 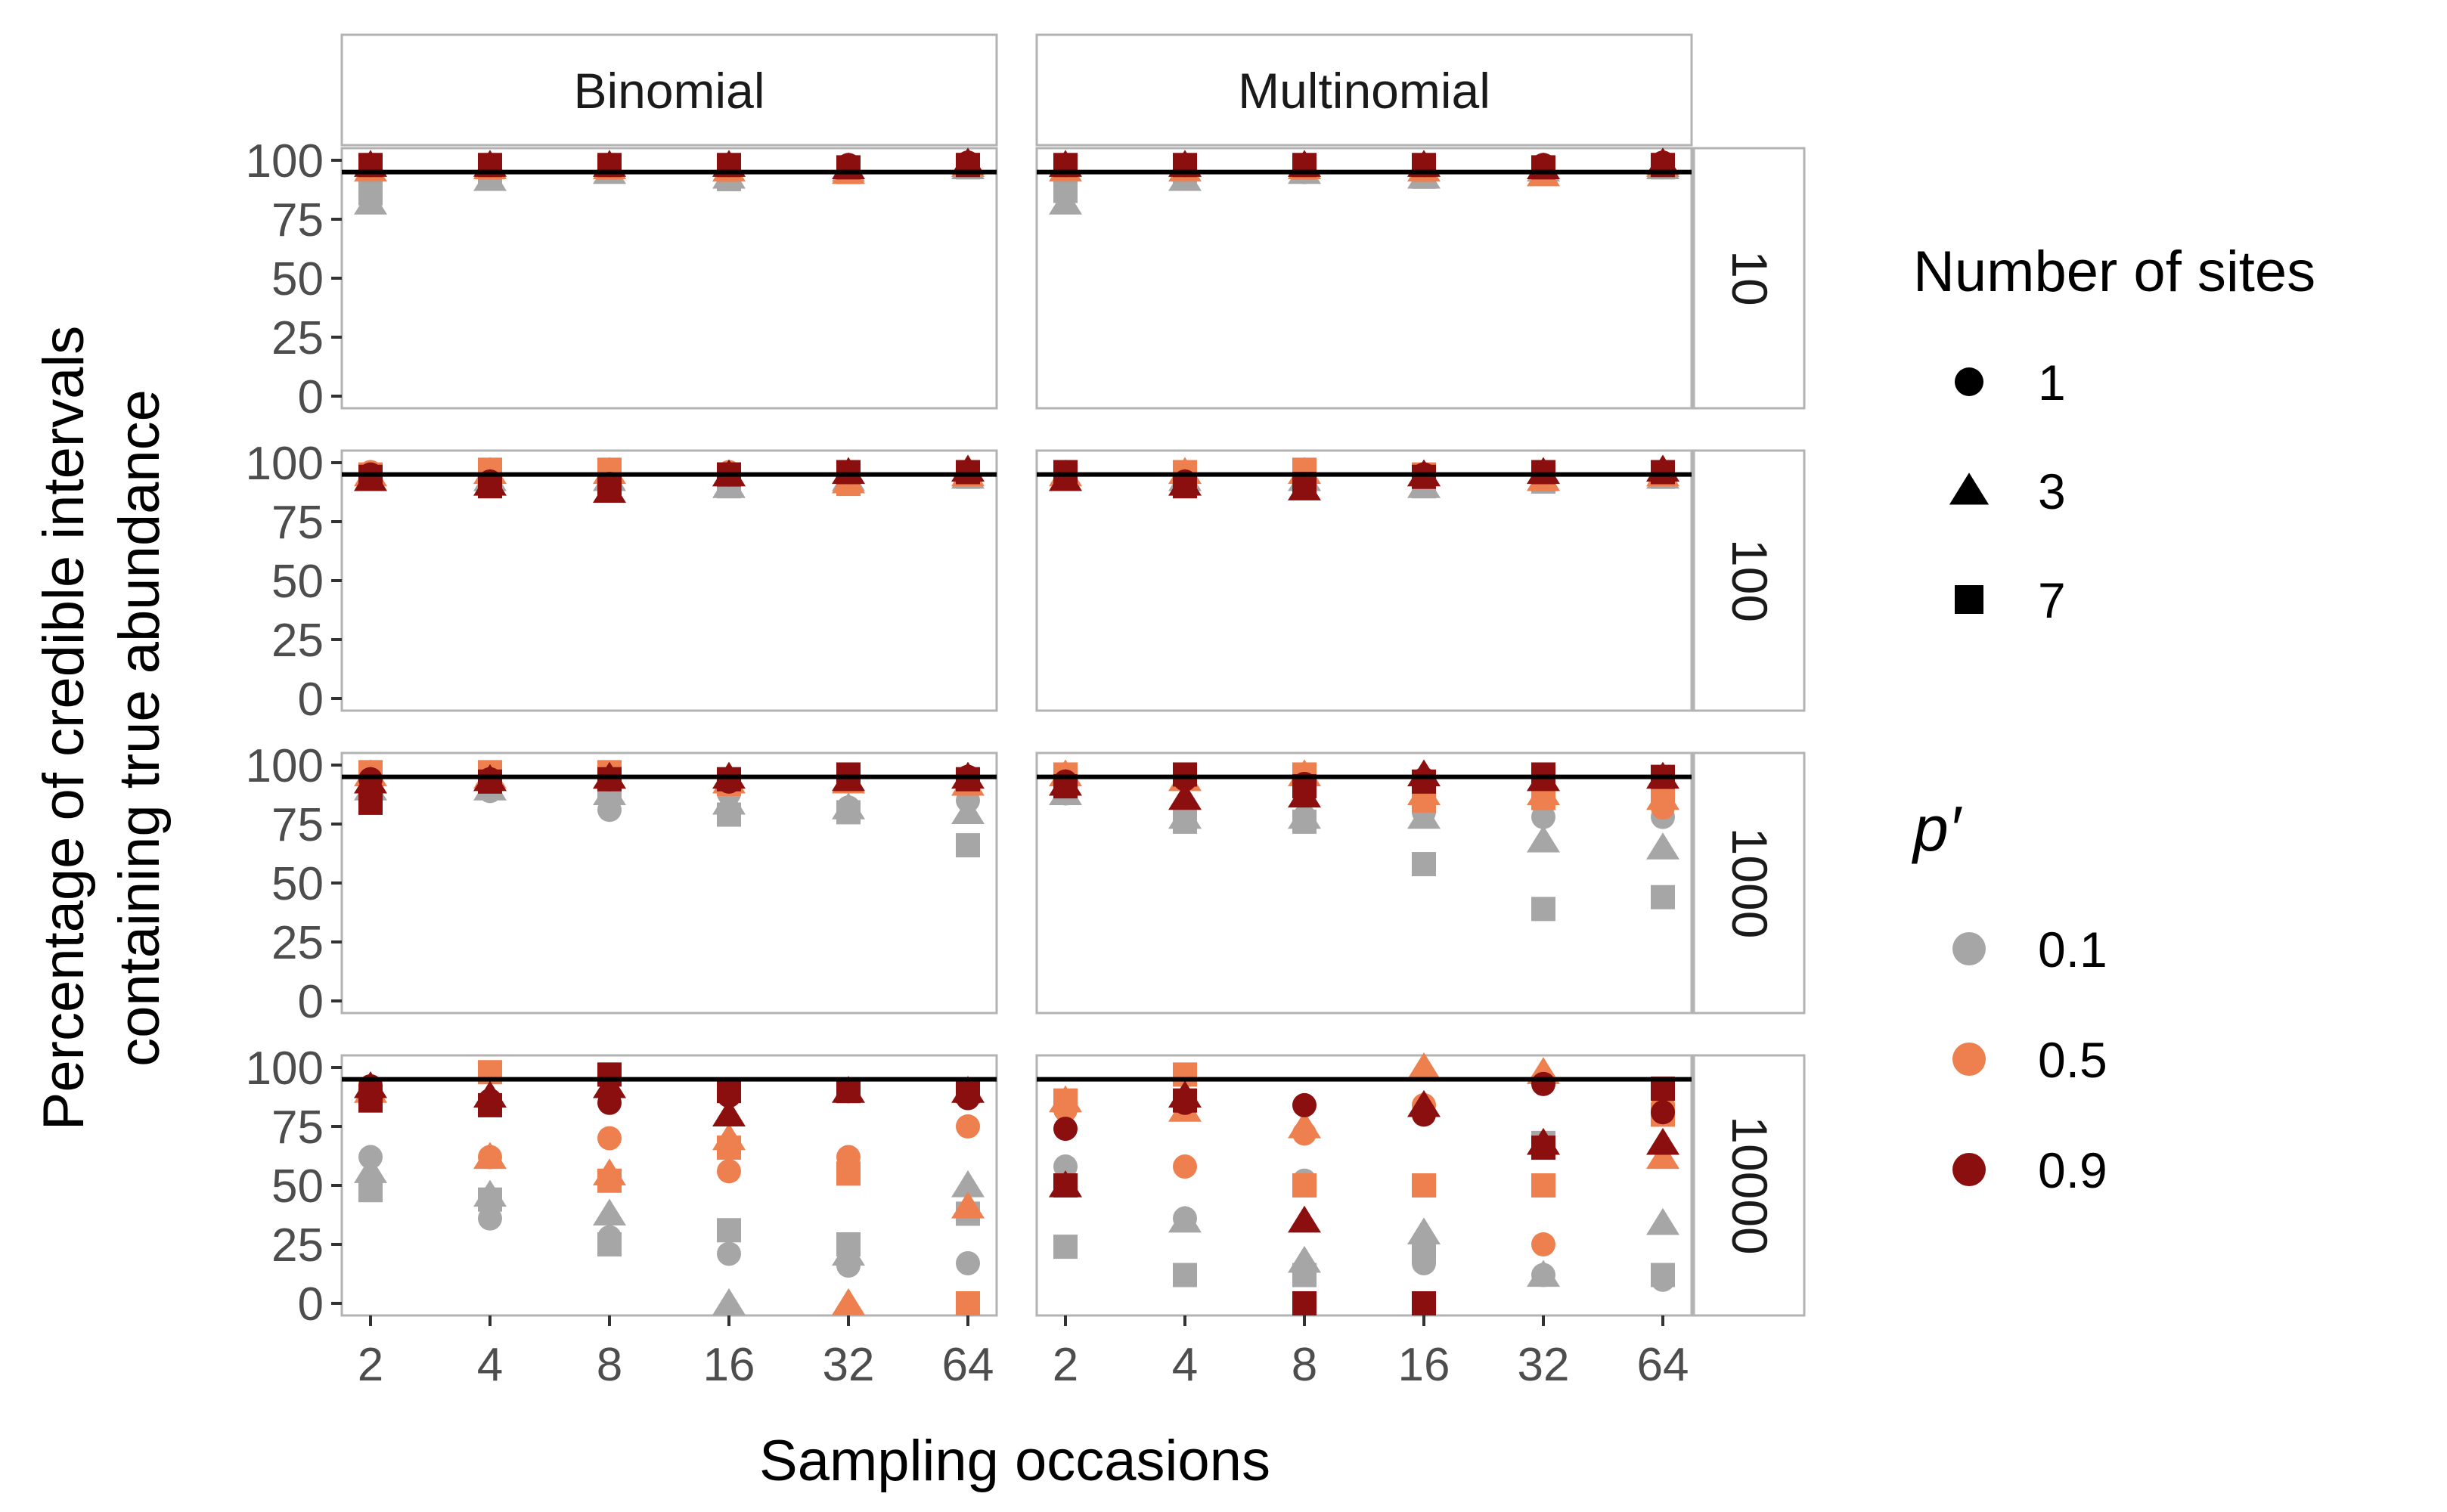 What do you see at coordinates (2052, 491) in the screenshot?
I see `legend-shape-label: 3` at bounding box center [2052, 491].